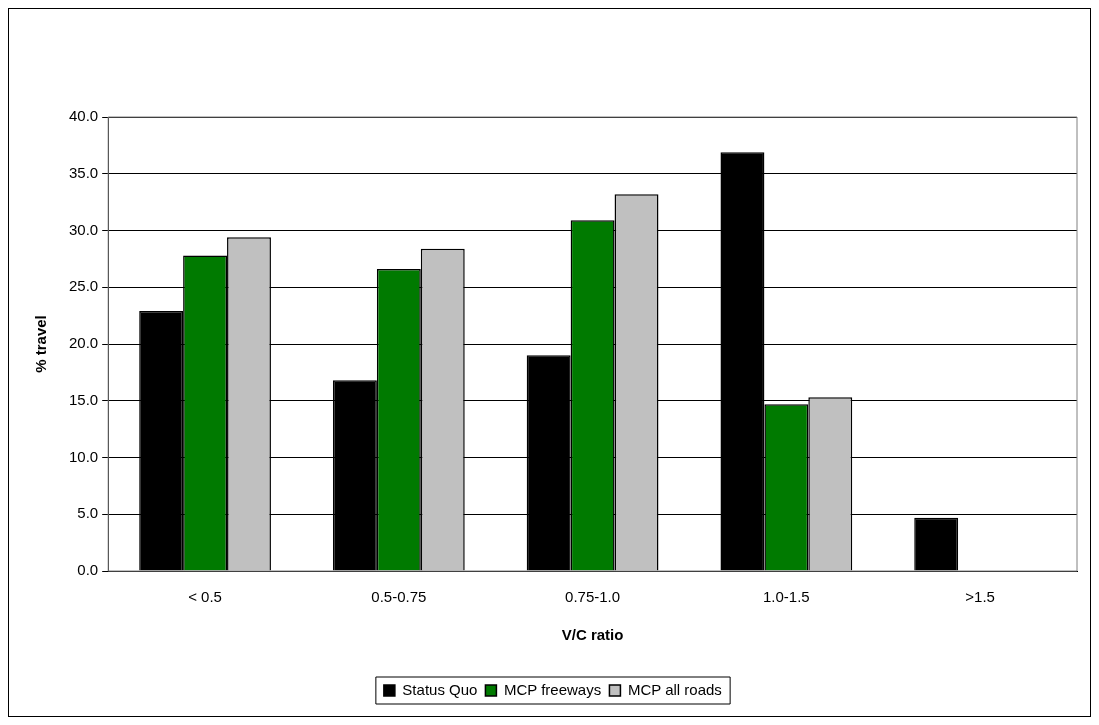 Image resolution: width=1099 pixels, height=725 pixels. What do you see at coordinates (83, 343) in the screenshot?
I see `y-tick-label: 20.0` at bounding box center [83, 343].